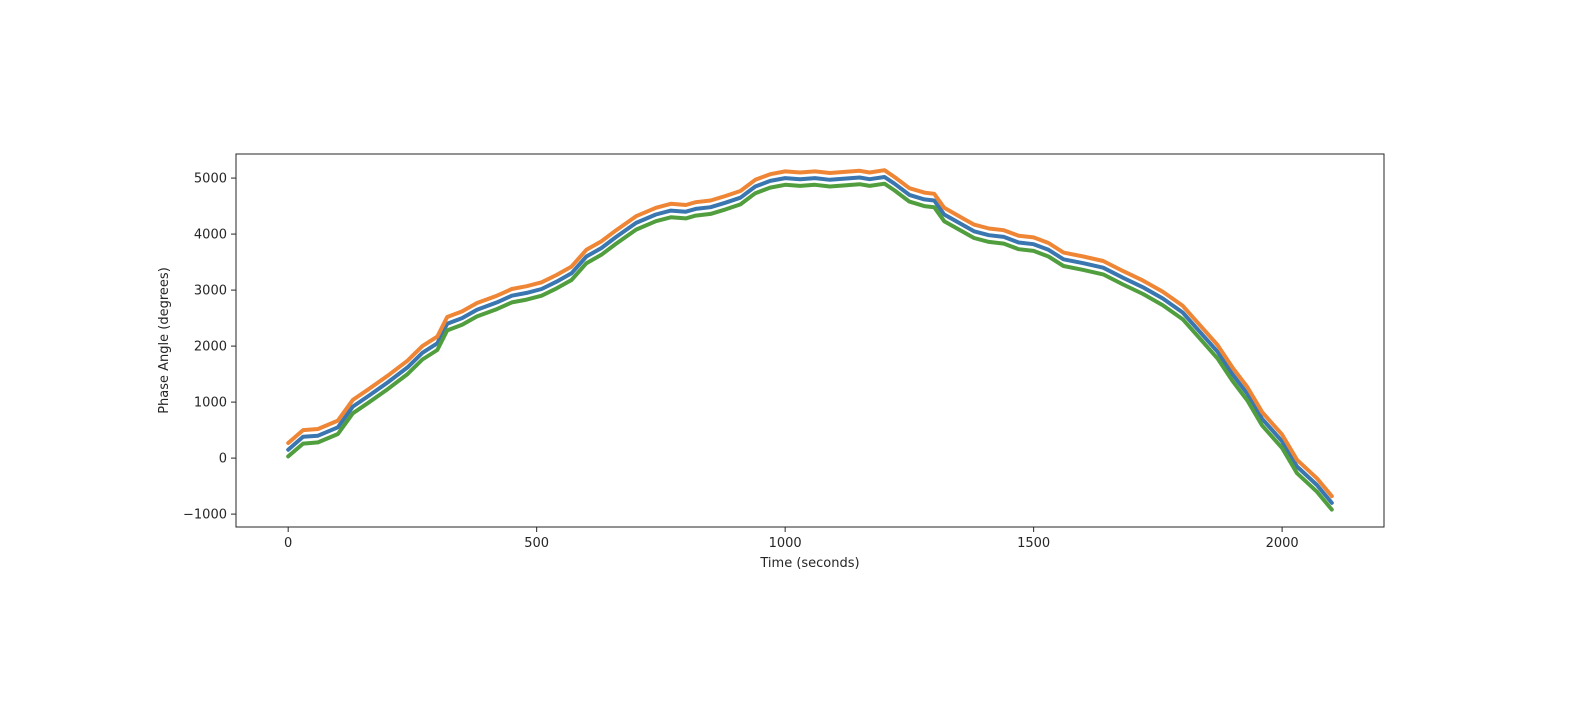  I want to click on y-axis-ticks: −1000 0 1000 2000 3000 4000 5000, so click(209, 347).